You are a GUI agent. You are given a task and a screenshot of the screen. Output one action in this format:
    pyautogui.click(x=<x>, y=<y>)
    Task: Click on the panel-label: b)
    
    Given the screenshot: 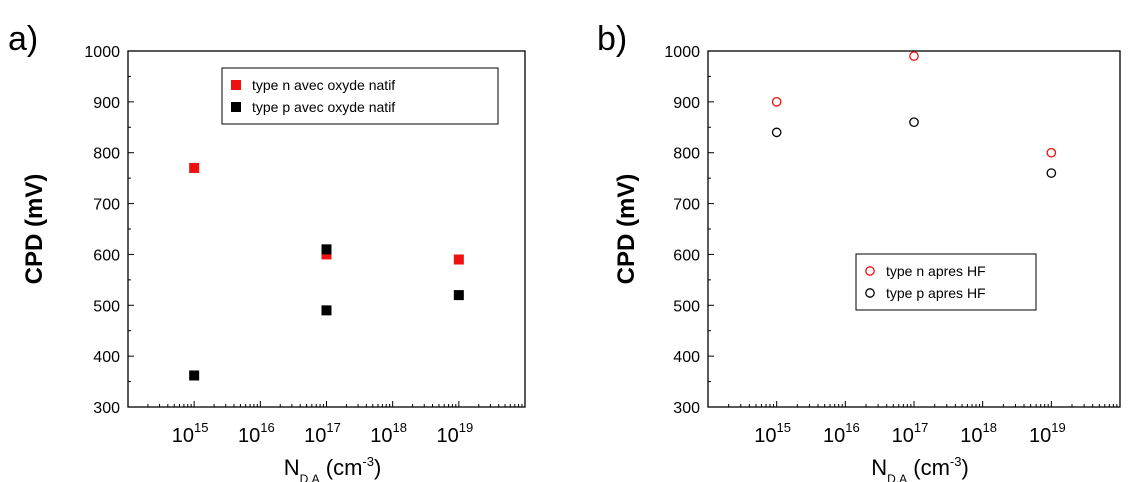 What is the action you would take?
    pyautogui.click(x=612, y=39)
    